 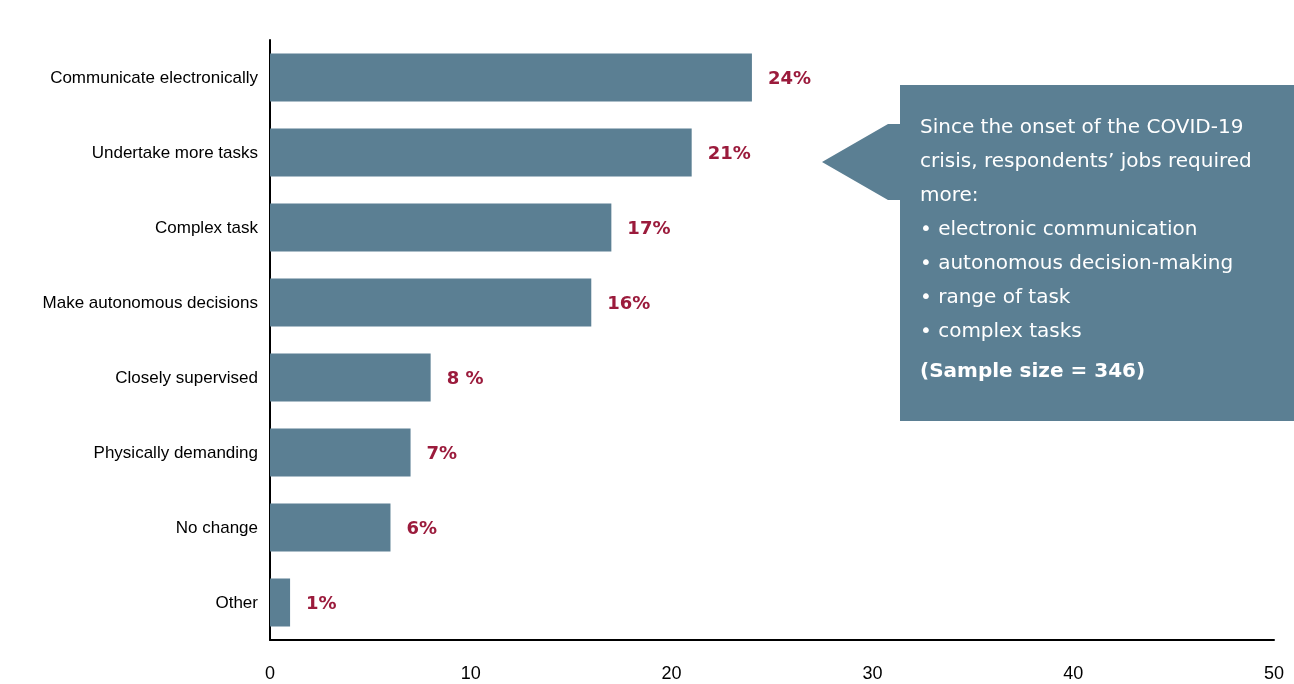 I want to click on annotation: (Sample size = 346), so click(x=1033, y=370).